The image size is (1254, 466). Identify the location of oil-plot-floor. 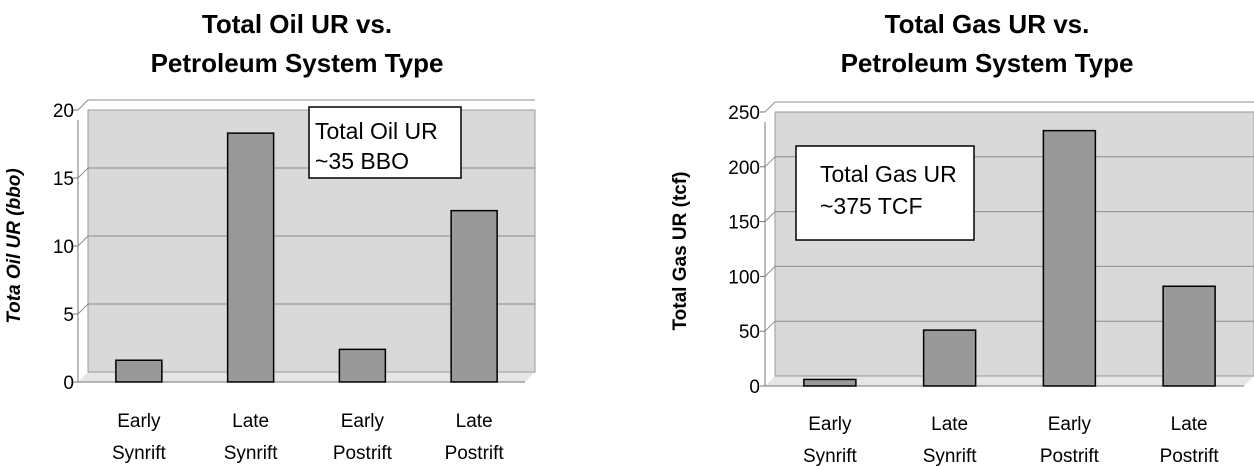
(306, 377).